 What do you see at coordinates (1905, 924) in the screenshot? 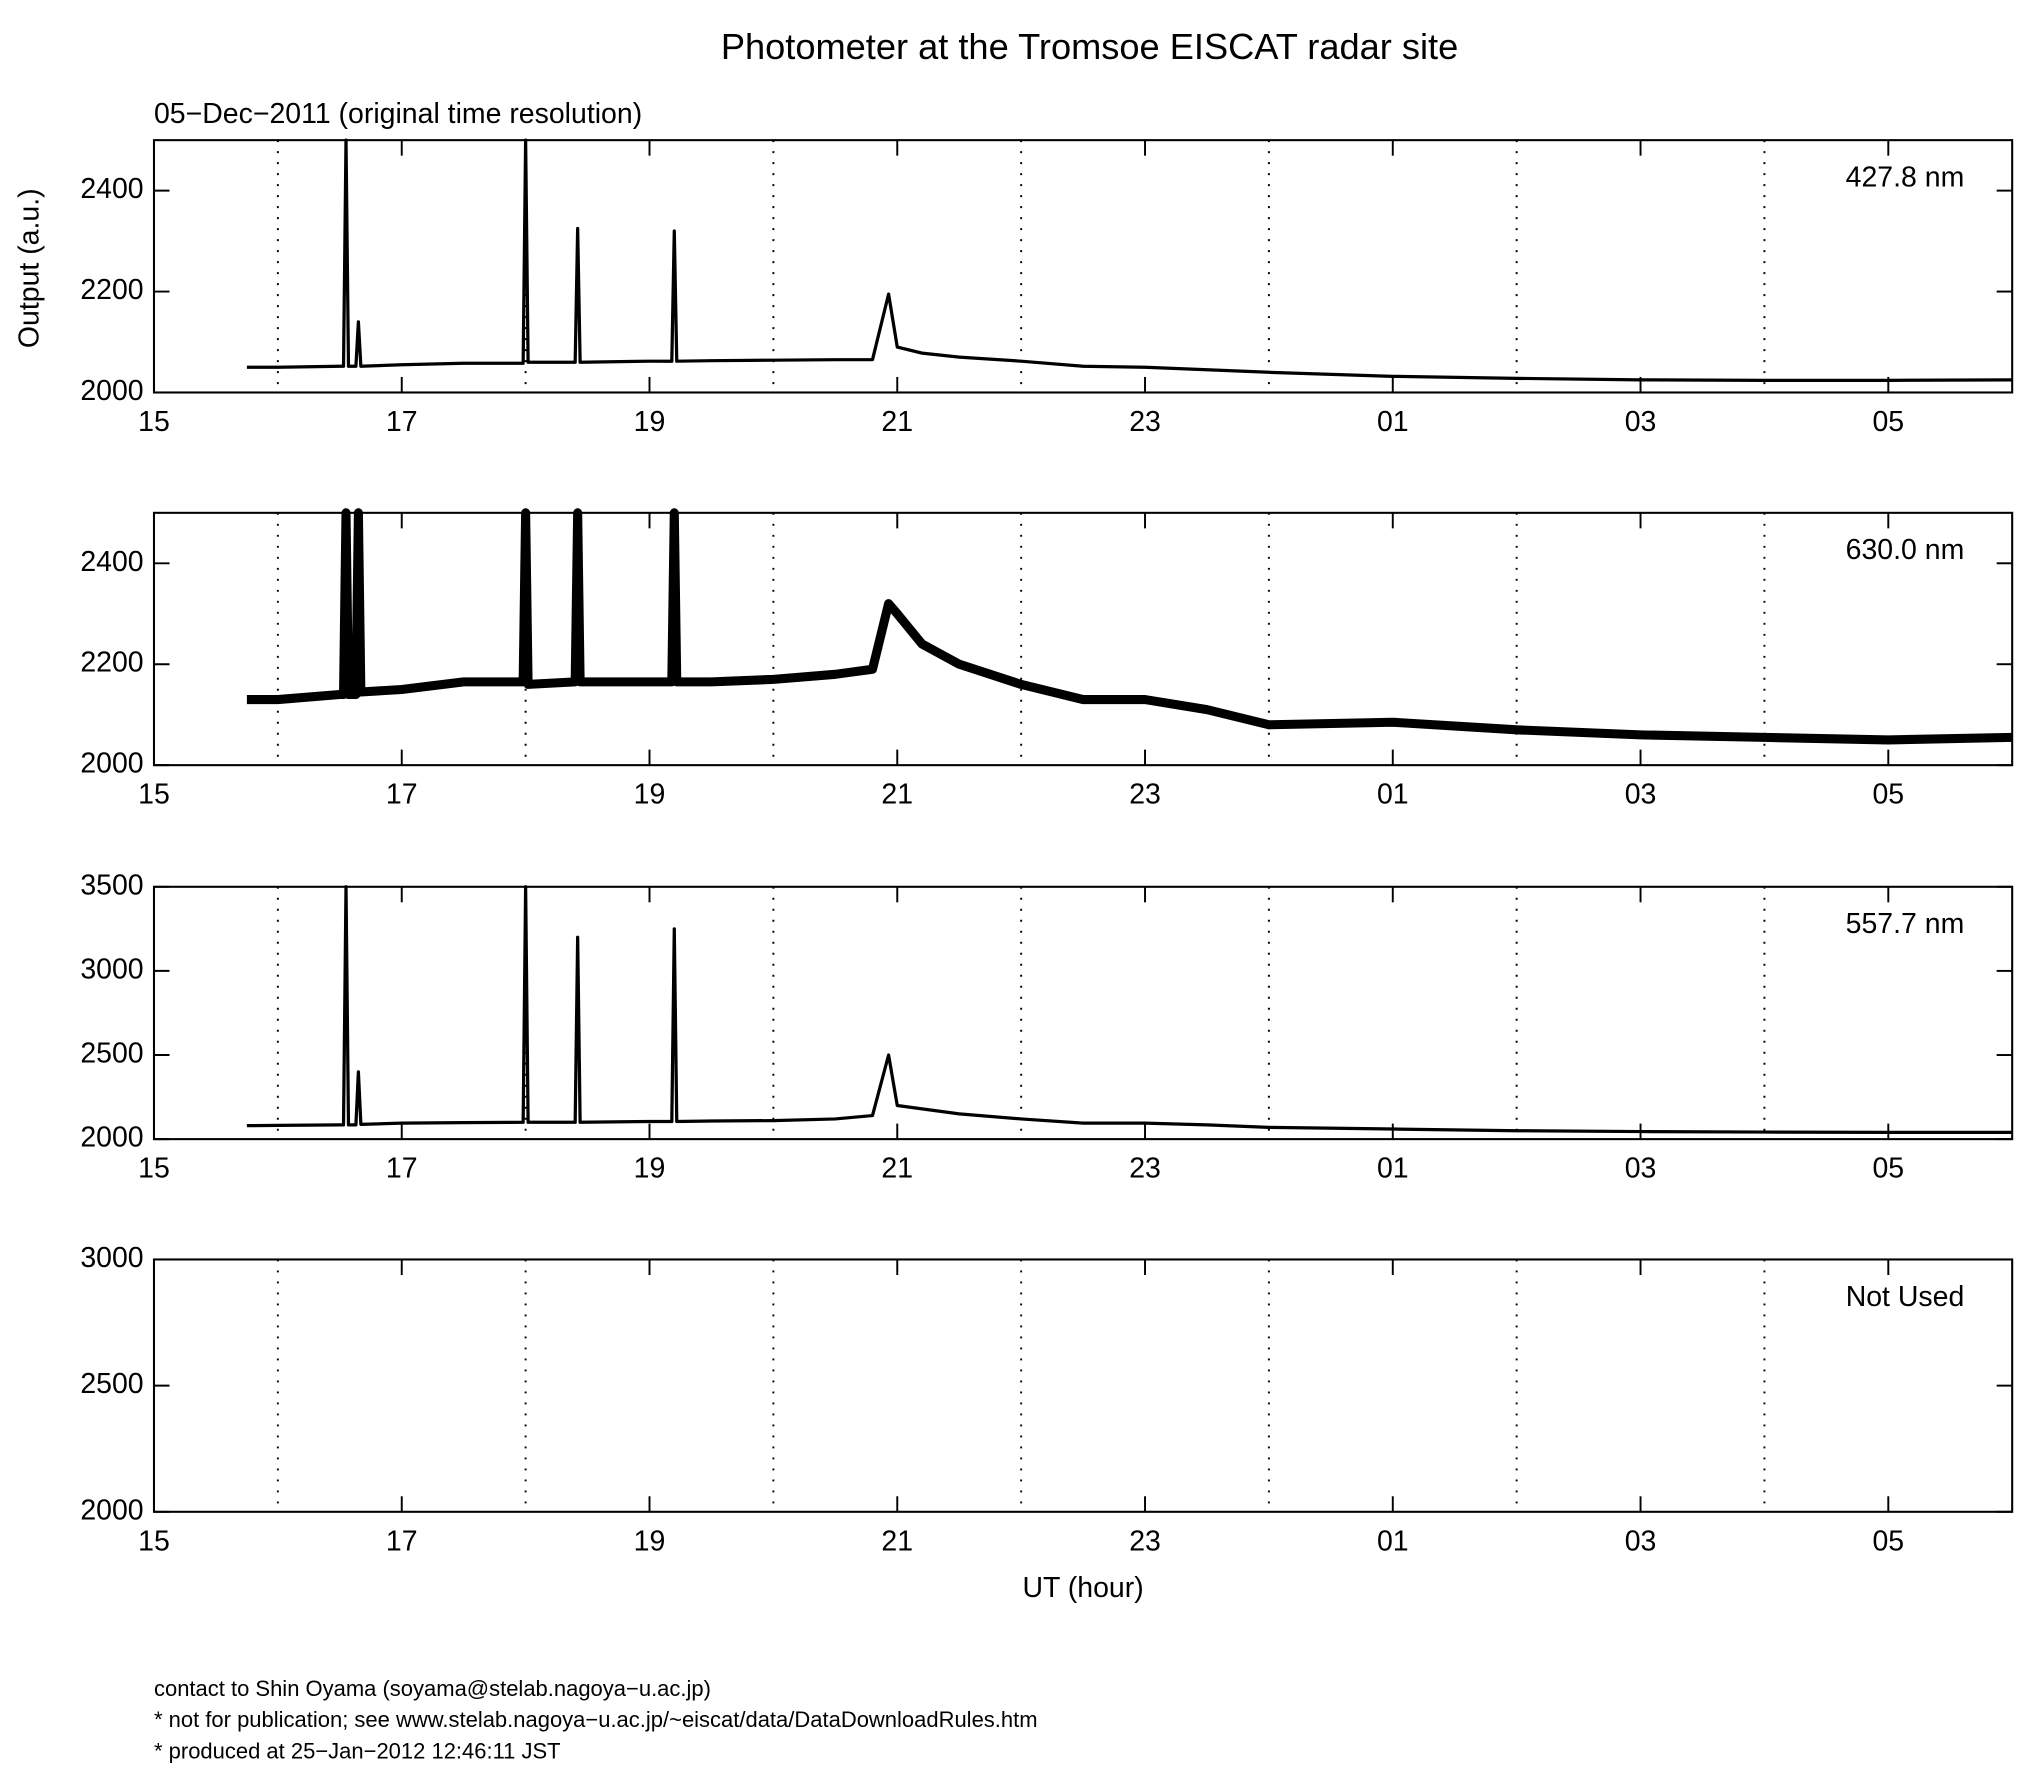
I see `panel-label: 557.7 nm` at bounding box center [1905, 924].